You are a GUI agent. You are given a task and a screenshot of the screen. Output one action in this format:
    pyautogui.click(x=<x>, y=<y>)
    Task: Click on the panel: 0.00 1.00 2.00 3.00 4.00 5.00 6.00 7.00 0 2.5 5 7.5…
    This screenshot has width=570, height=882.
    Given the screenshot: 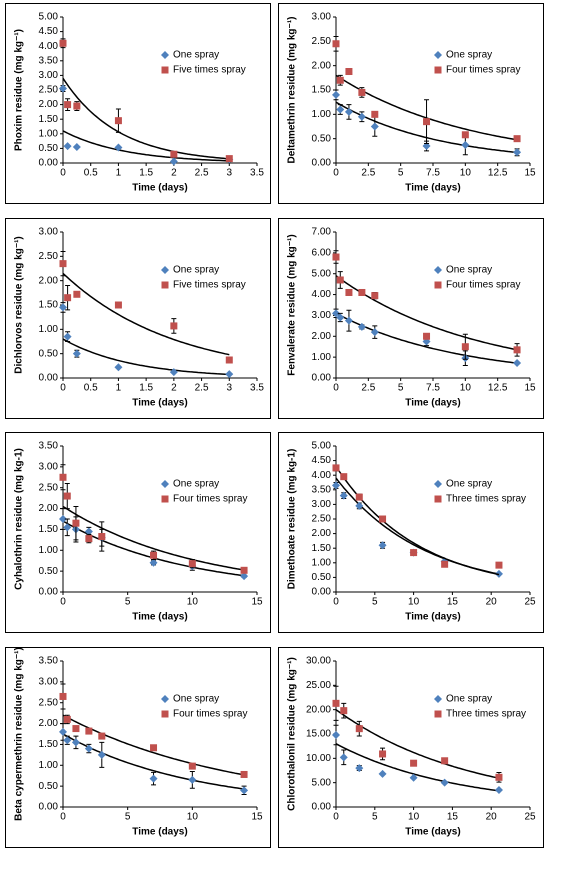 What is the action you would take?
    pyautogui.click(x=411, y=318)
    